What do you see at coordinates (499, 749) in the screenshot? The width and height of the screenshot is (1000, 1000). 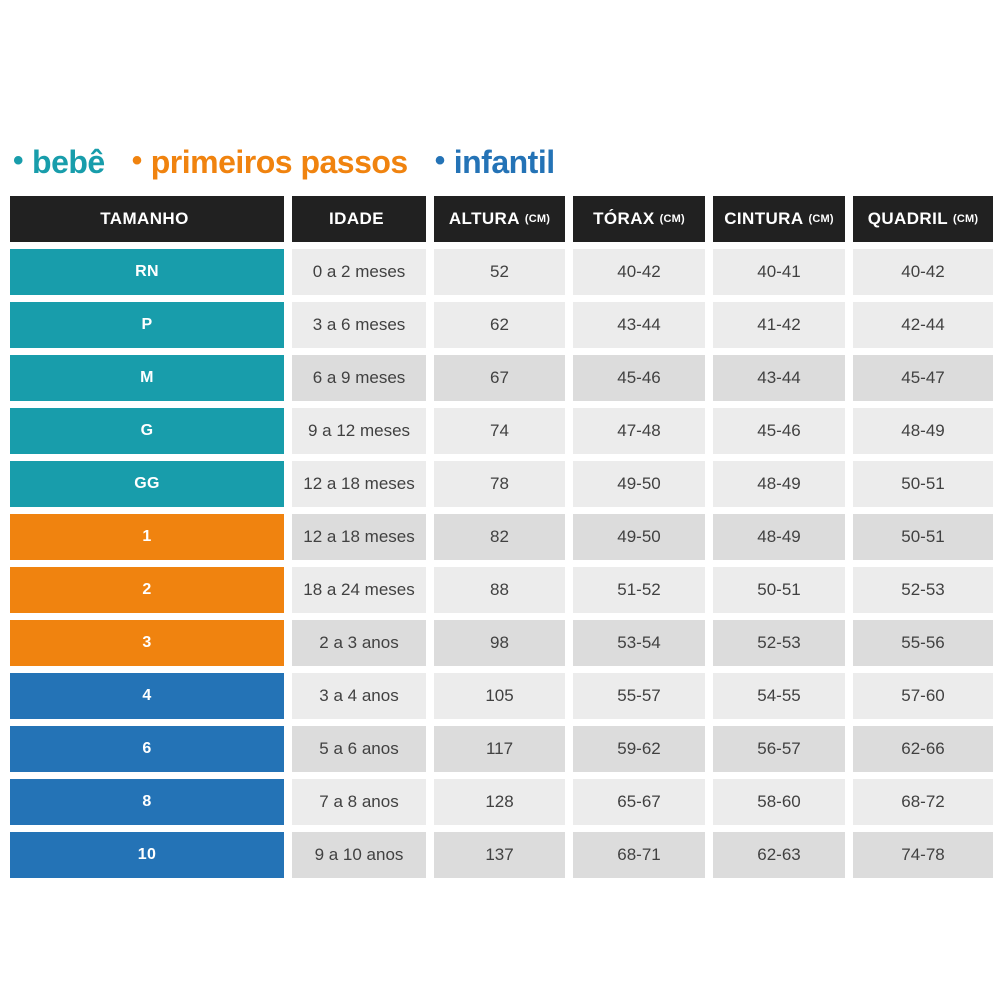 I see `altura-cell: 117` at bounding box center [499, 749].